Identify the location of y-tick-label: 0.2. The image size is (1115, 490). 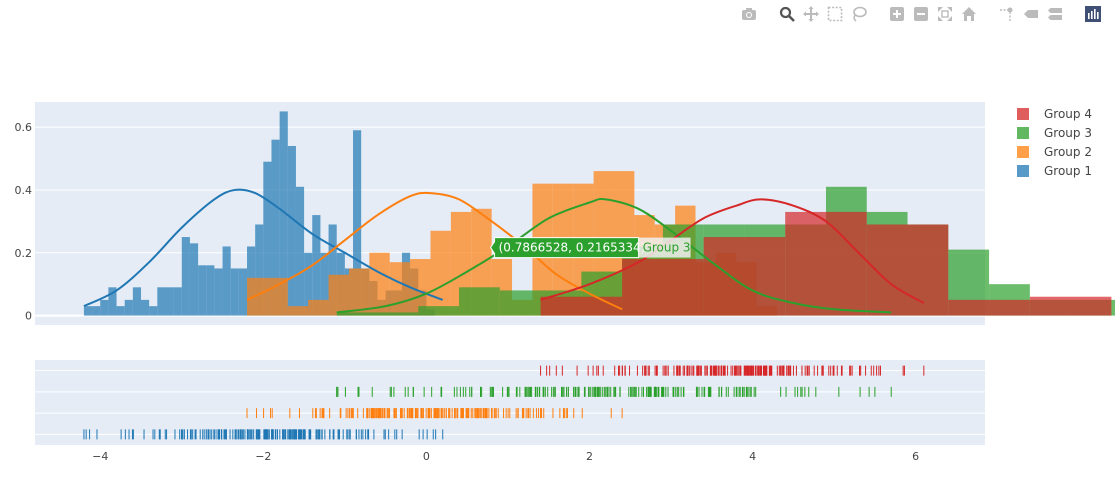
(24, 253).